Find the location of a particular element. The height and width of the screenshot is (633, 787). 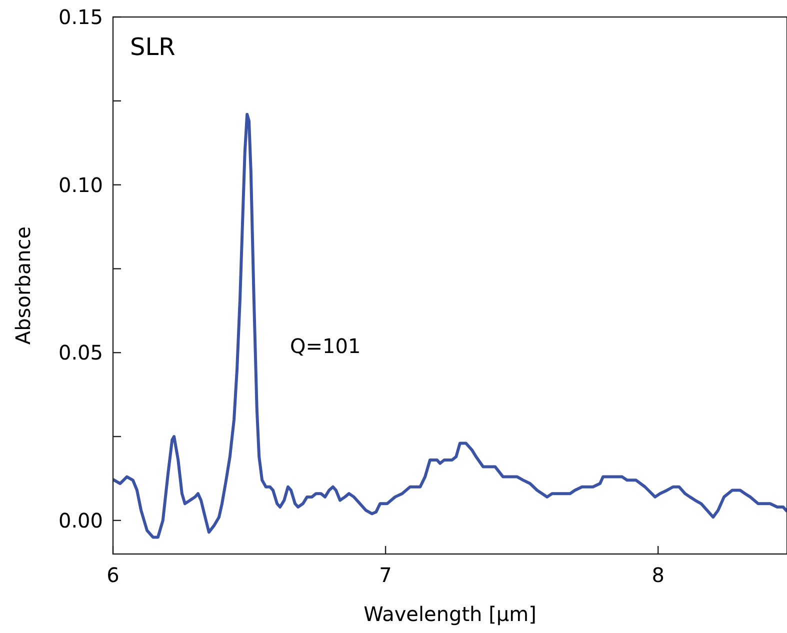

x-tick-label: 7 is located at coordinates (385, 575).